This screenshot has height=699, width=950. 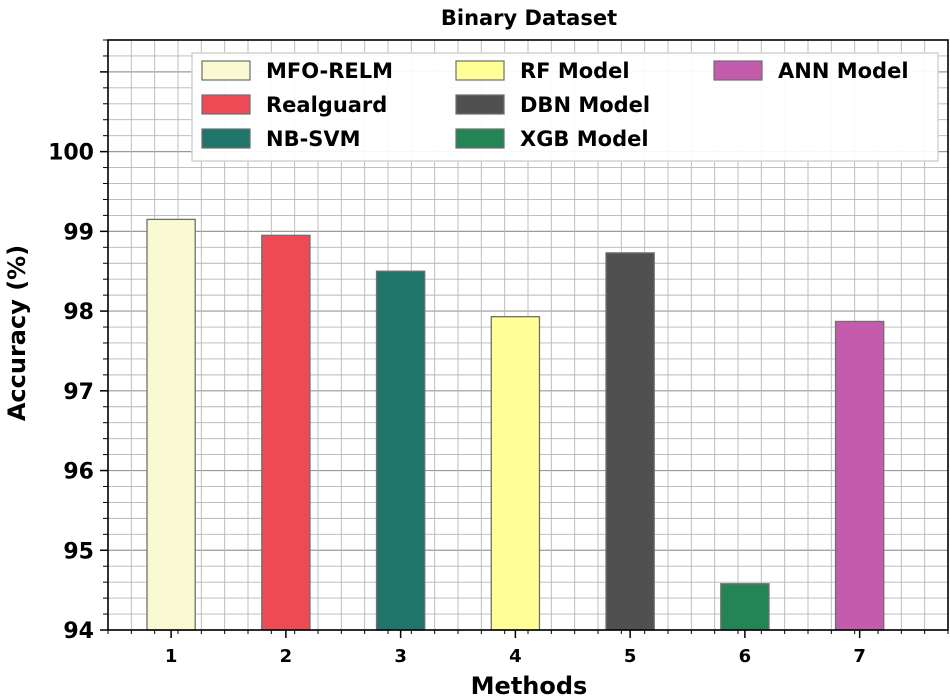 I want to click on x-tick-label: 1, so click(x=171, y=656).